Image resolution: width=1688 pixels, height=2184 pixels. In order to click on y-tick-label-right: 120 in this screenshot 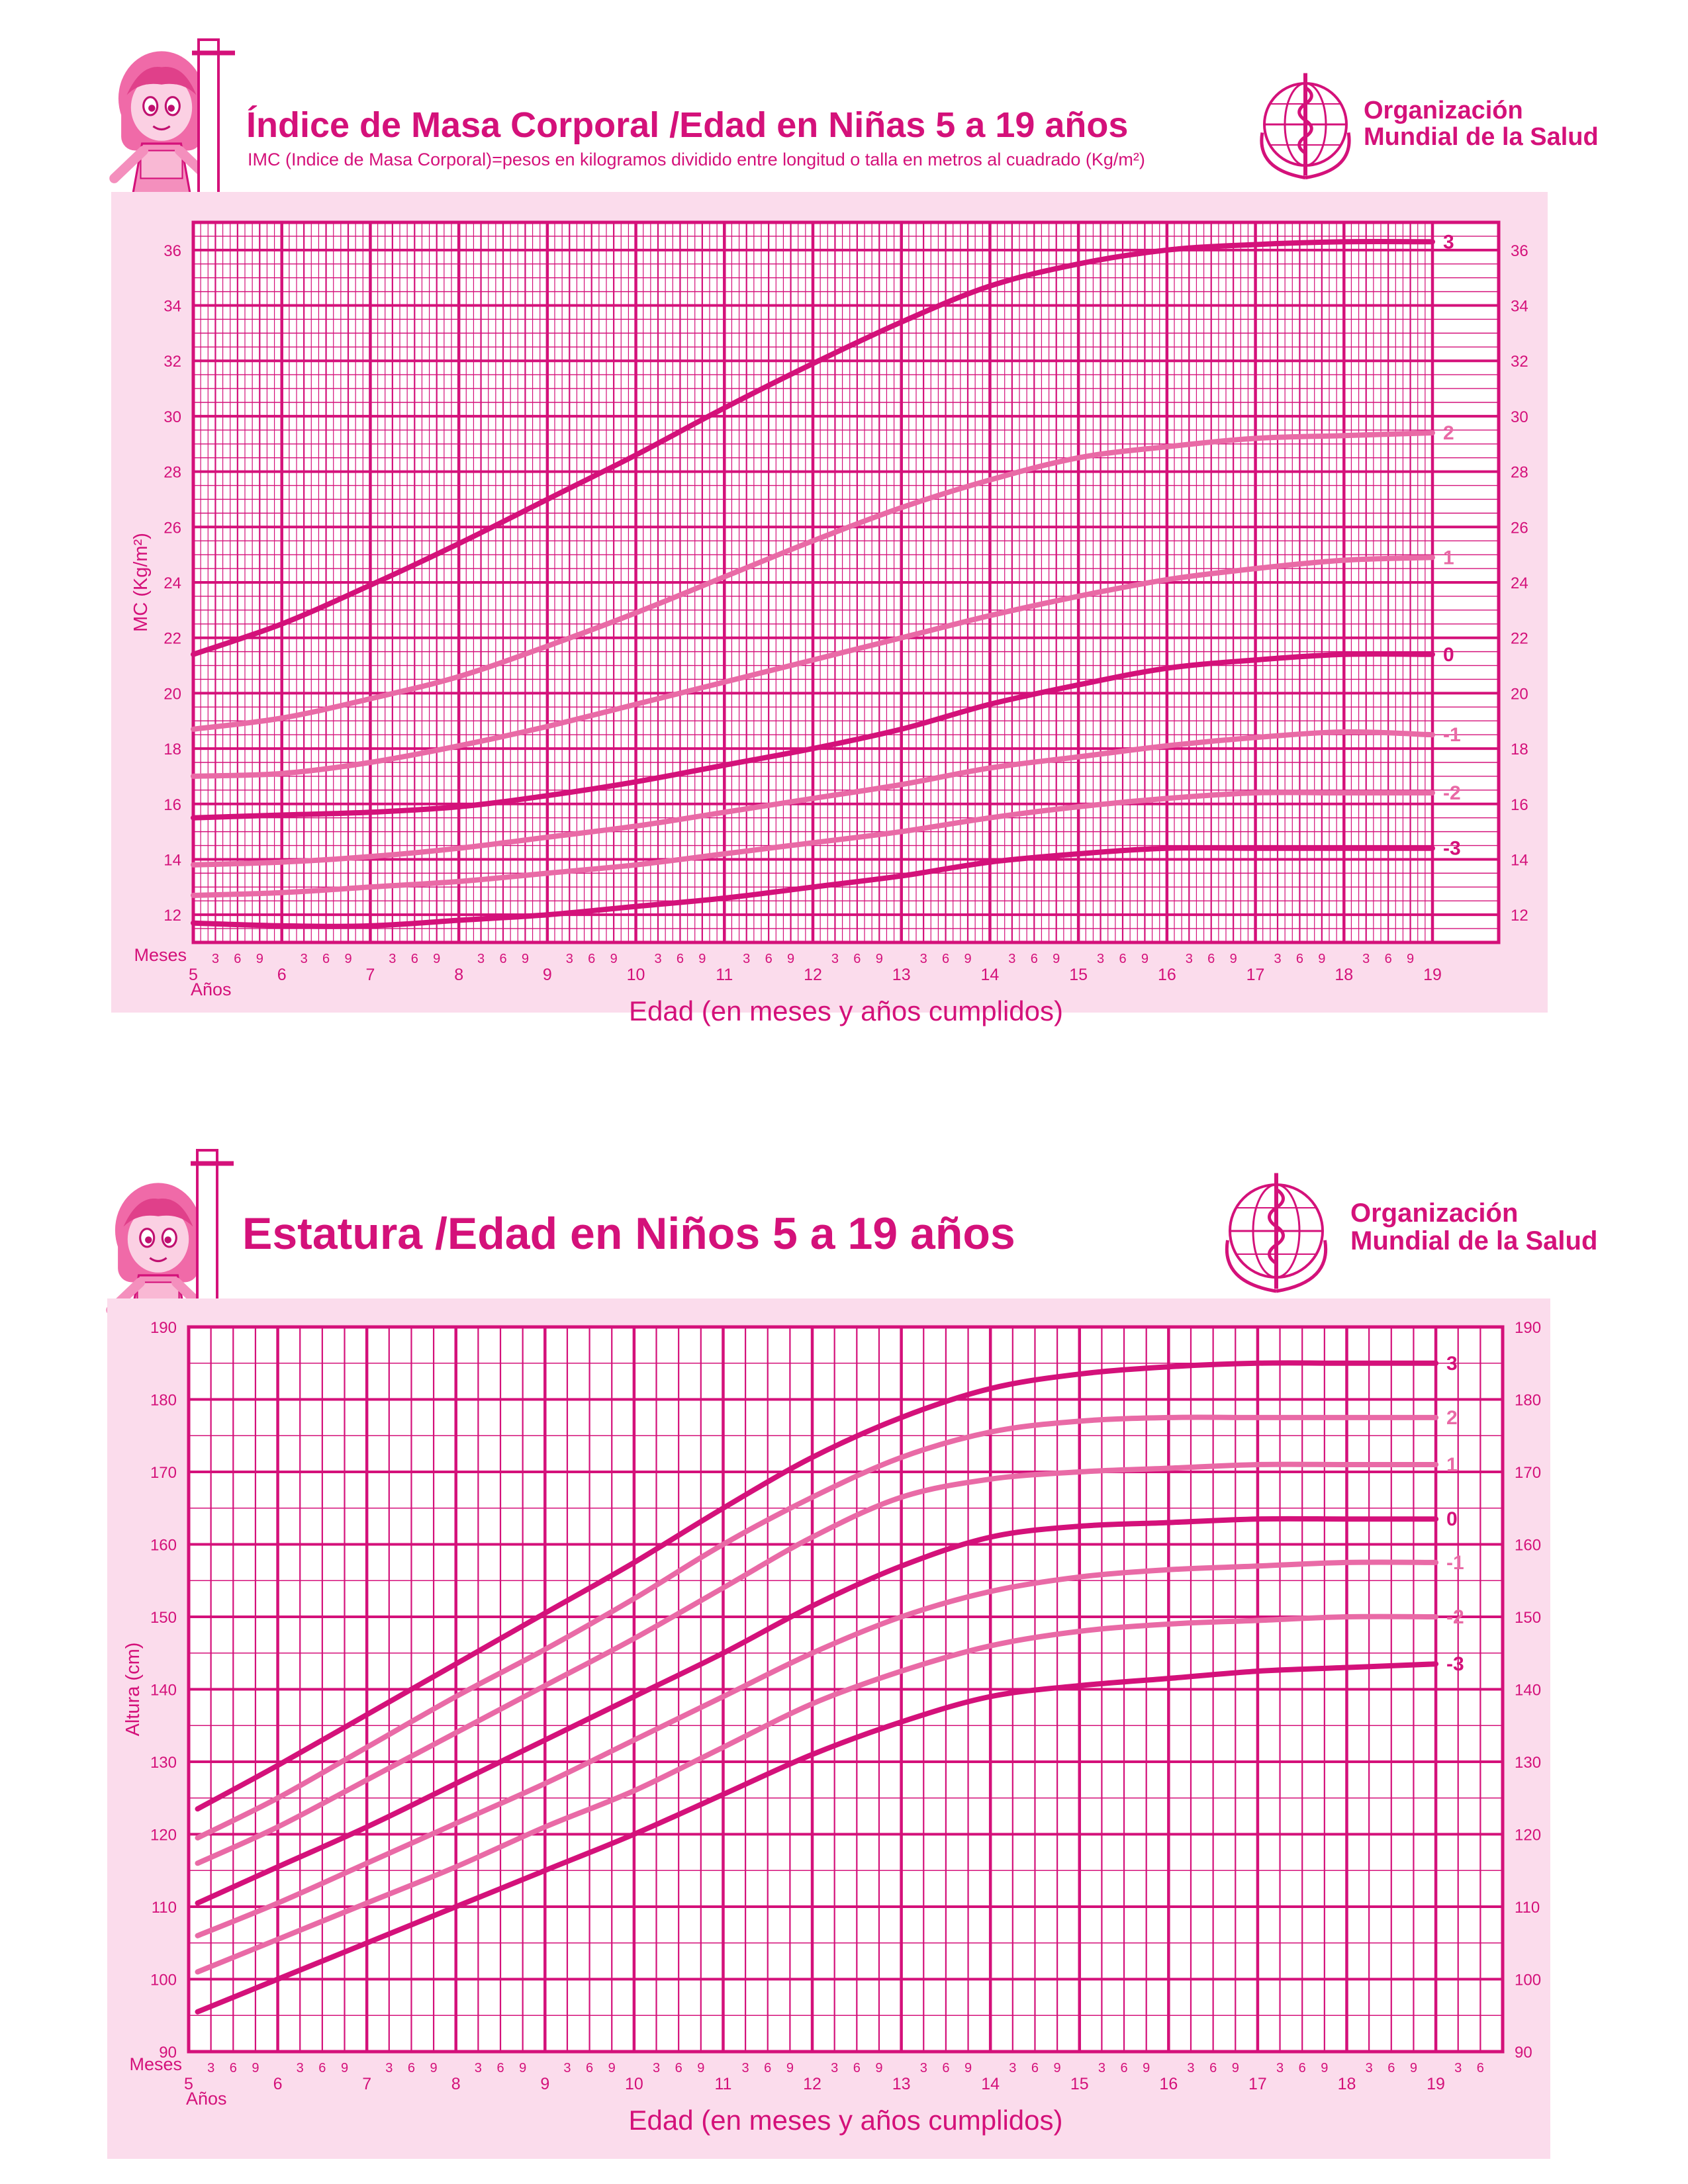, I will do `click(1528, 1835)`.